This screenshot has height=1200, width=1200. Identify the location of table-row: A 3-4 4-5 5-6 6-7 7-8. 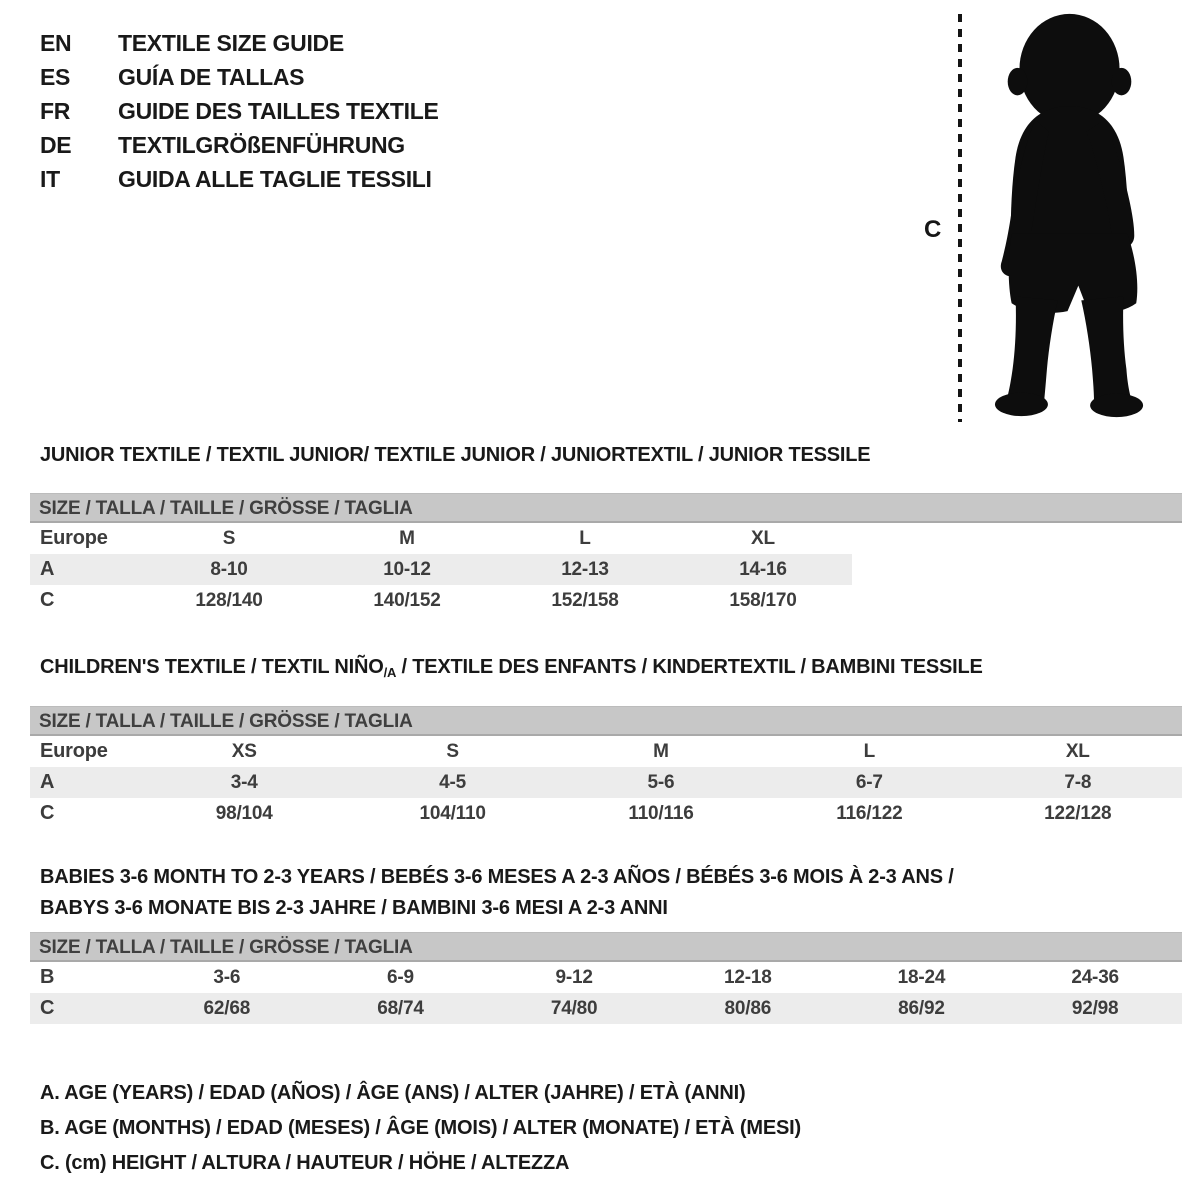
(606, 782).